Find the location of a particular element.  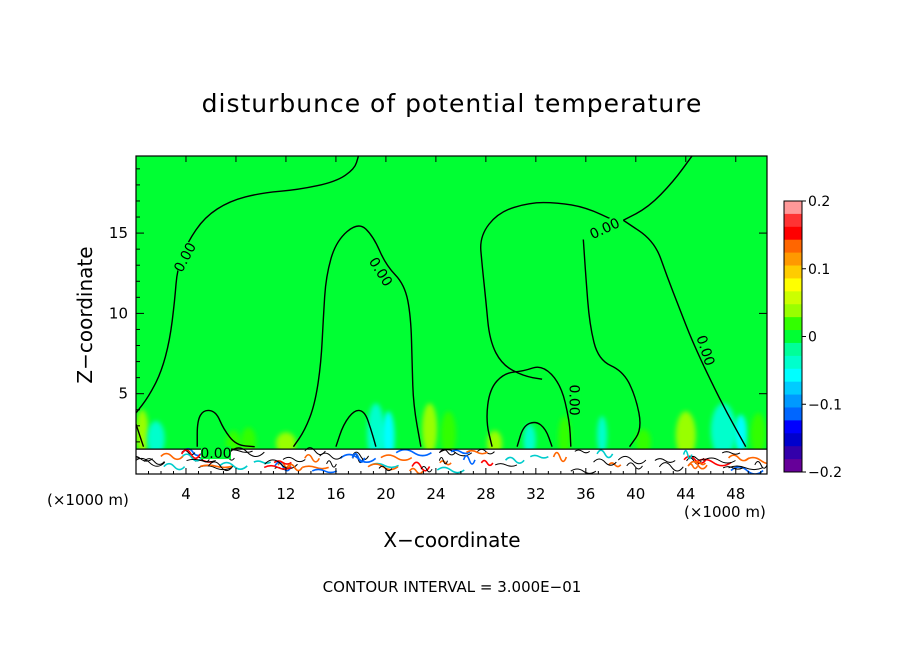

x-axis-label: X−coordinate is located at coordinates (451, 540).